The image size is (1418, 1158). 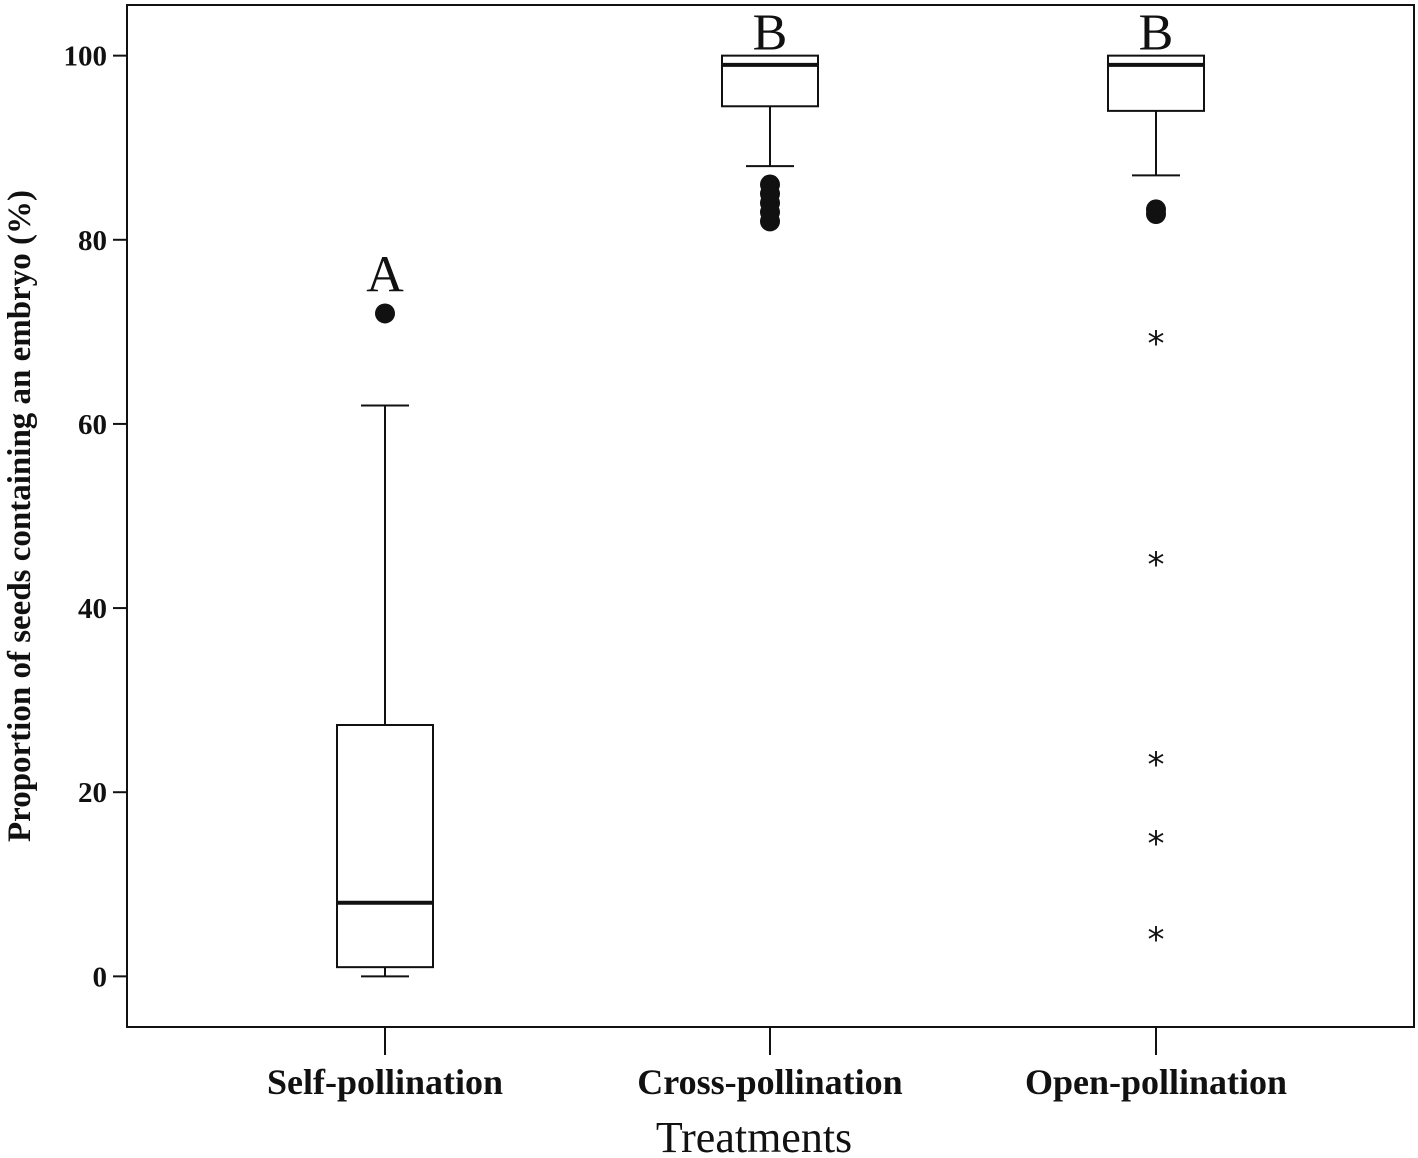 What do you see at coordinates (754, 1135) in the screenshot?
I see `x-axis-title: Treatments` at bounding box center [754, 1135].